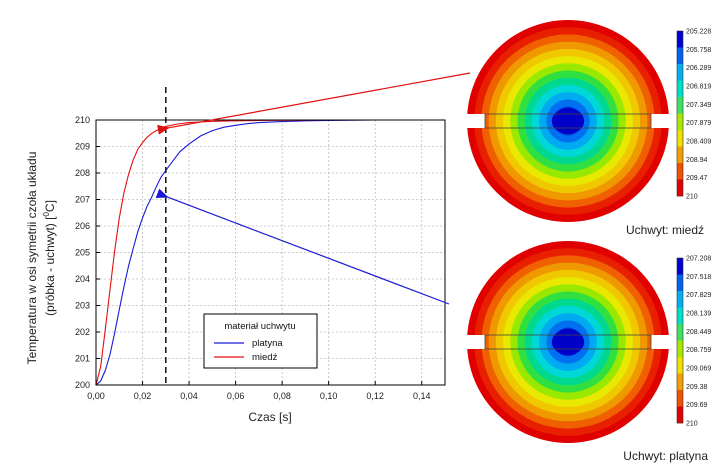 This screenshot has width=723, height=467. Describe the element at coordinates (665, 230) in the screenshot. I see `caption-miedz: Uchwyt: miedź` at that location.